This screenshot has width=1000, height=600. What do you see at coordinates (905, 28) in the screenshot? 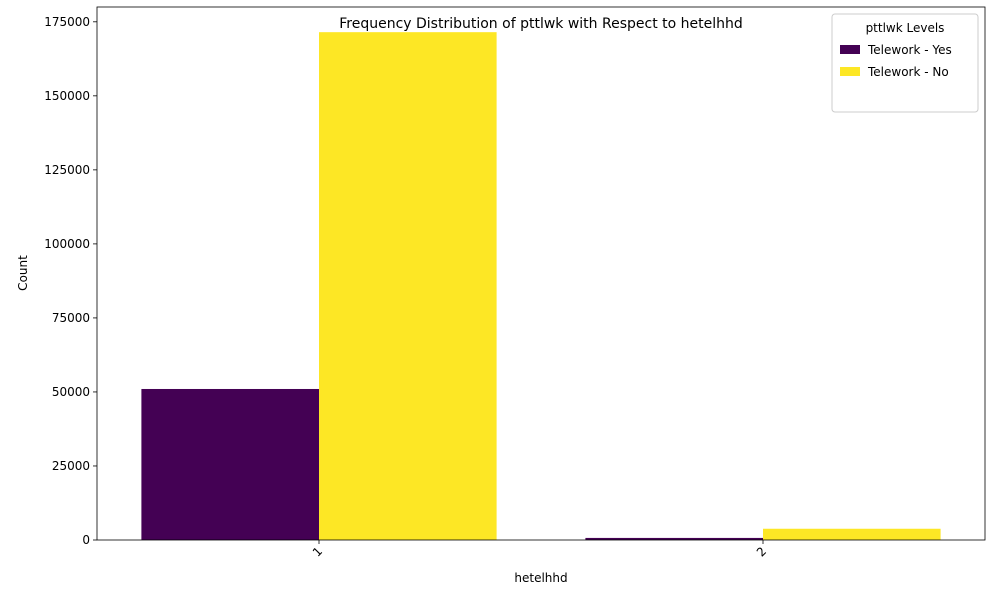
I see `legend-title: pttlwk Levels` at bounding box center [905, 28].